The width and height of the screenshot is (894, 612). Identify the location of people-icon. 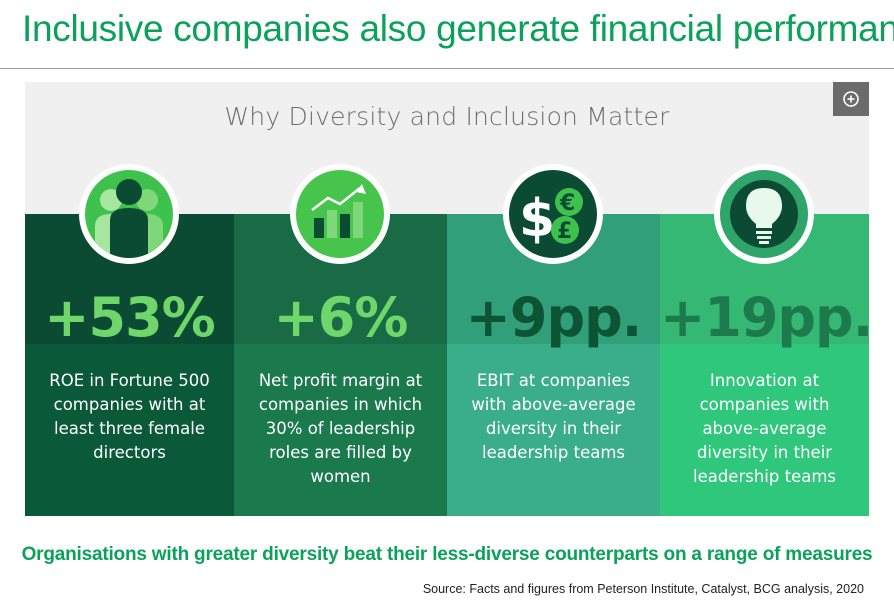
(129, 218).